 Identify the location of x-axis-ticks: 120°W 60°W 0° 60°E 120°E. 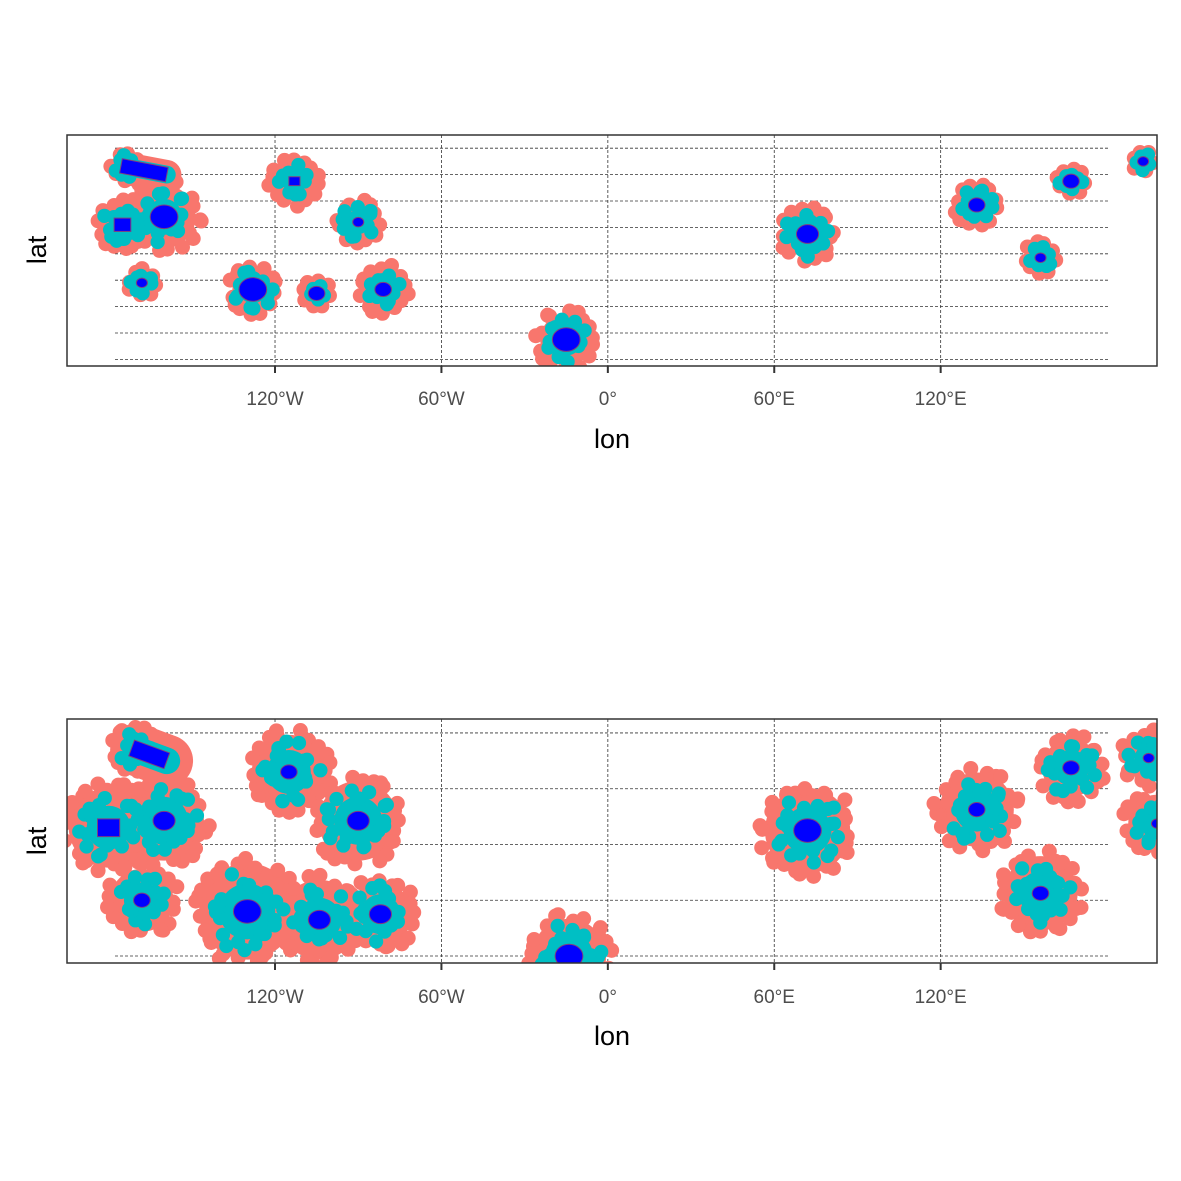
(606, 985).